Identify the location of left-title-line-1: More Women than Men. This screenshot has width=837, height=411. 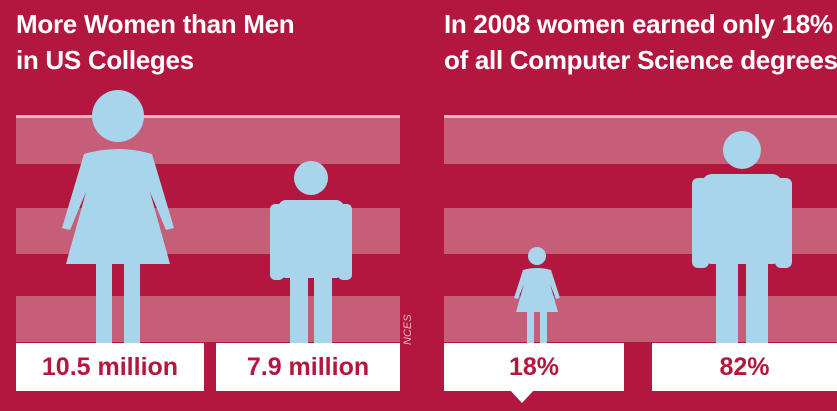
(155, 24).